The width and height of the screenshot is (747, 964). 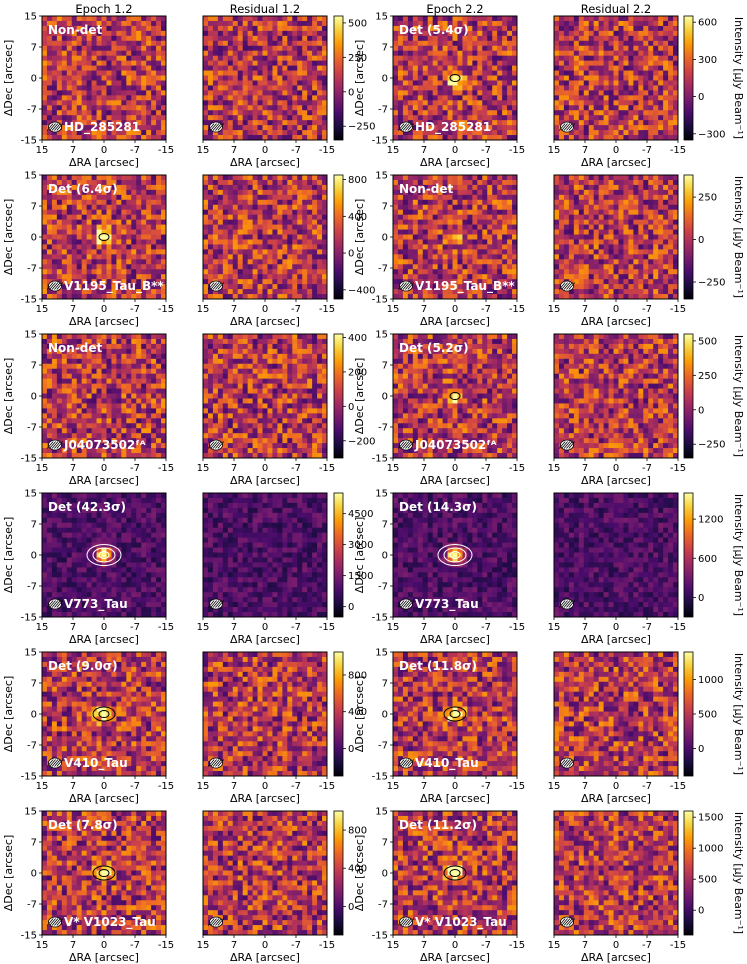 I want to click on x-tick-label: 15, so click(x=393, y=150).